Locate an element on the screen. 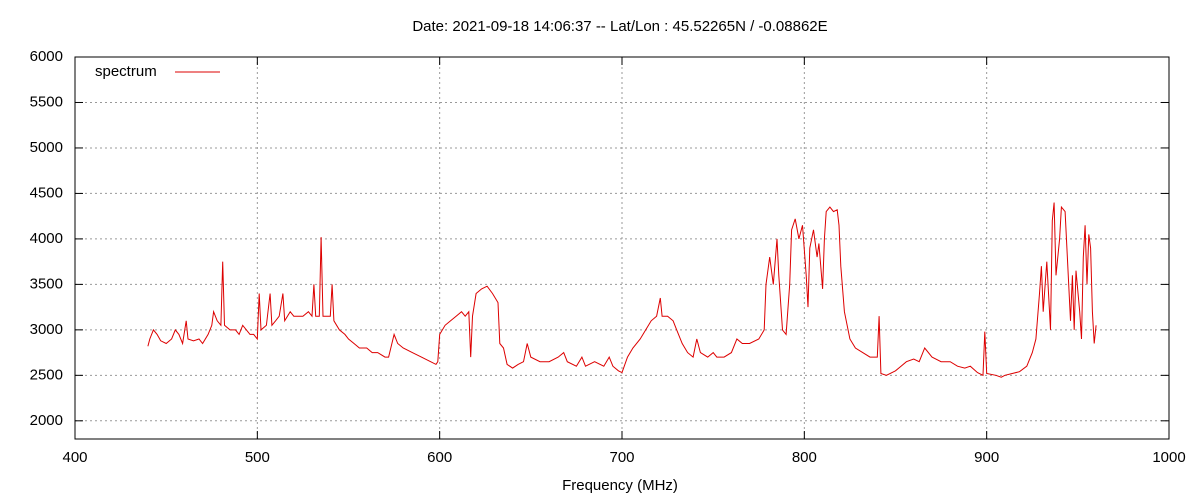  x-tick-label: 400 is located at coordinates (74, 457).